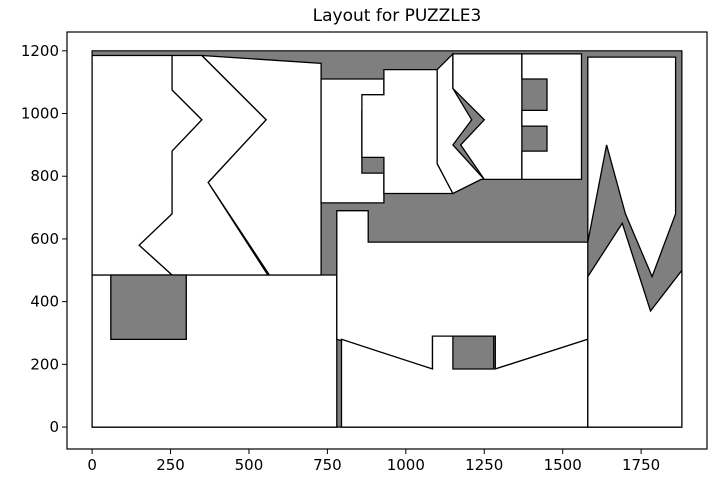  What do you see at coordinates (327, 465) in the screenshot?
I see `x-tick-label-750: 750` at bounding box center [327, 465].